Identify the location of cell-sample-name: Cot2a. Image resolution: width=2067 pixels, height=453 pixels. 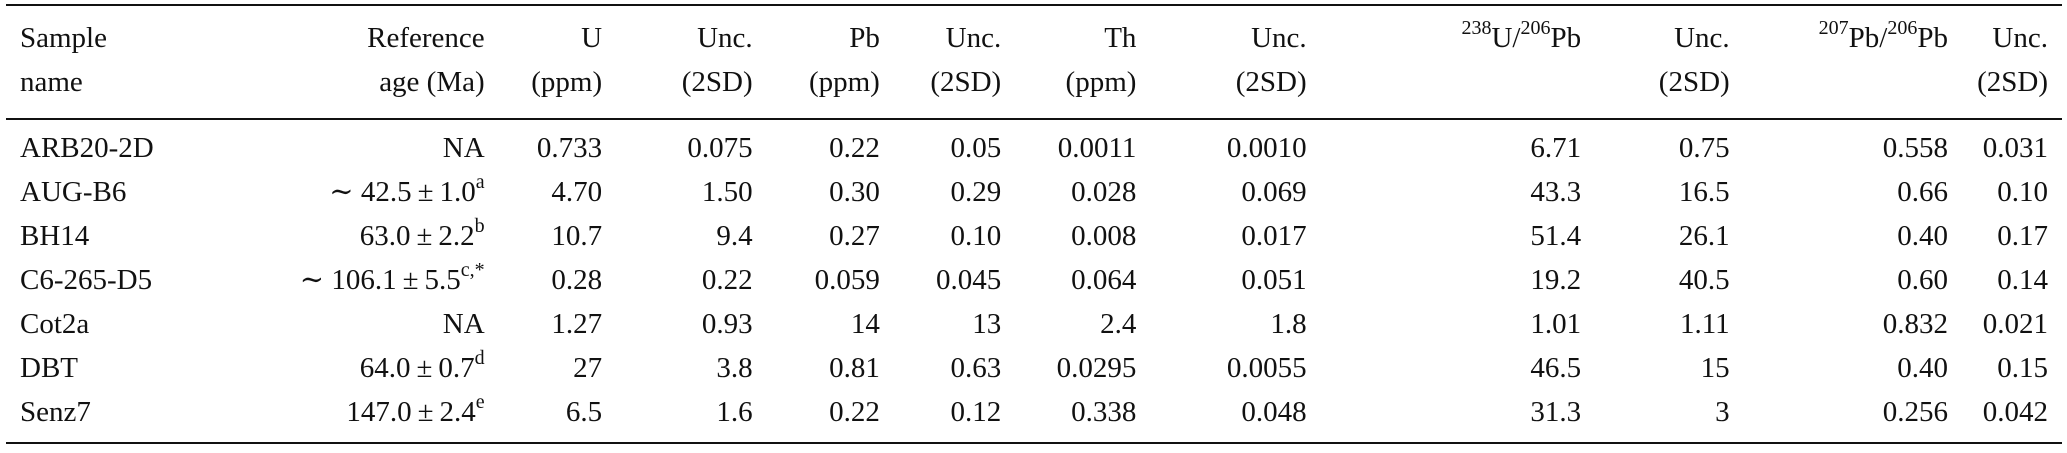
(55, 324).